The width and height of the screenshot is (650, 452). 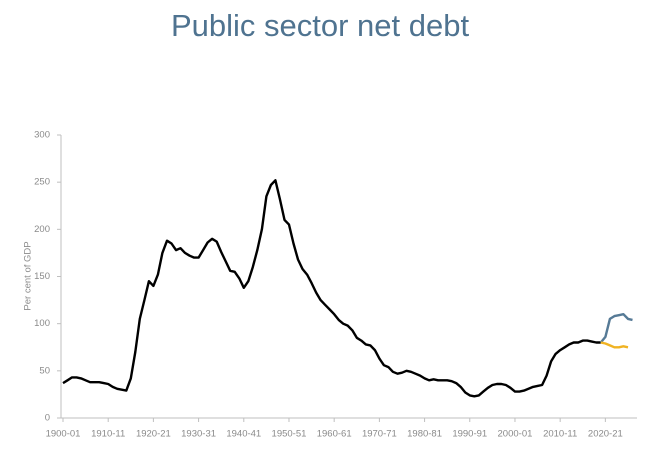 What do you see at coordinates (28, 275) in the screenshot?
I see `y-axis-label: Per cent of GDP` at bounding box center [28, 275].